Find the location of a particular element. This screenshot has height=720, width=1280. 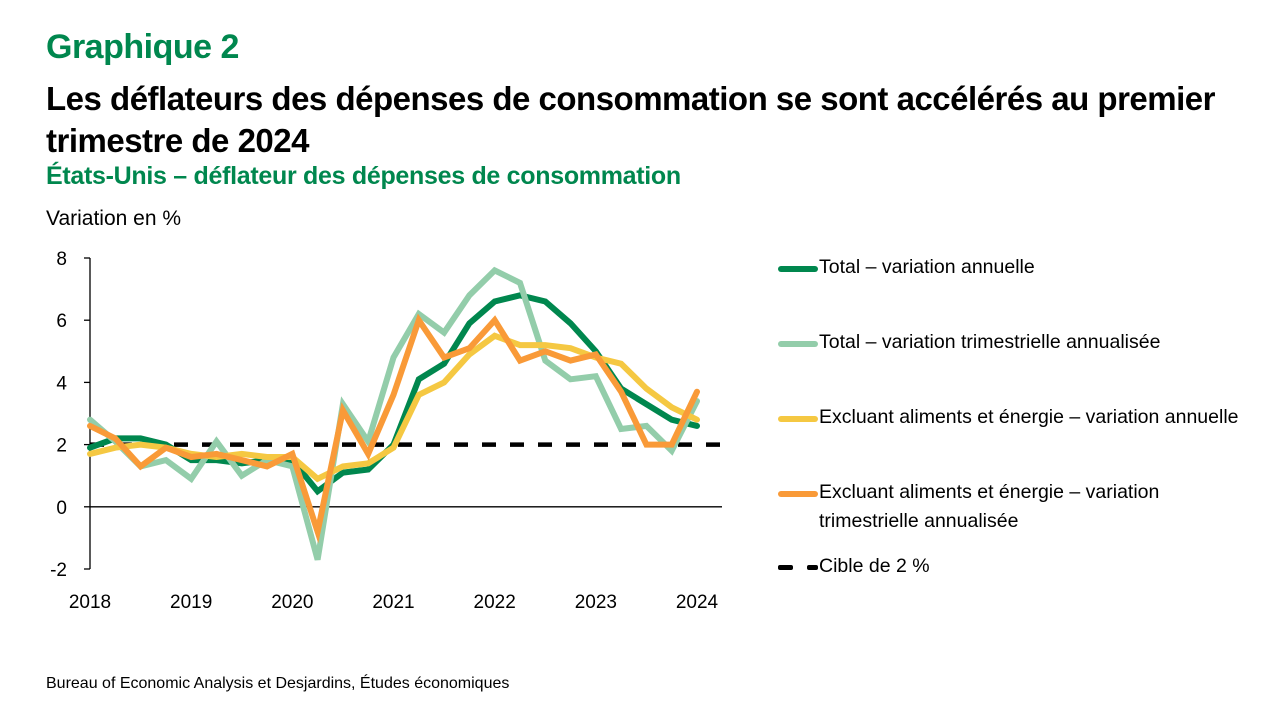

legend-label: Total – variation annuelle is located at coordinates (927, 267).